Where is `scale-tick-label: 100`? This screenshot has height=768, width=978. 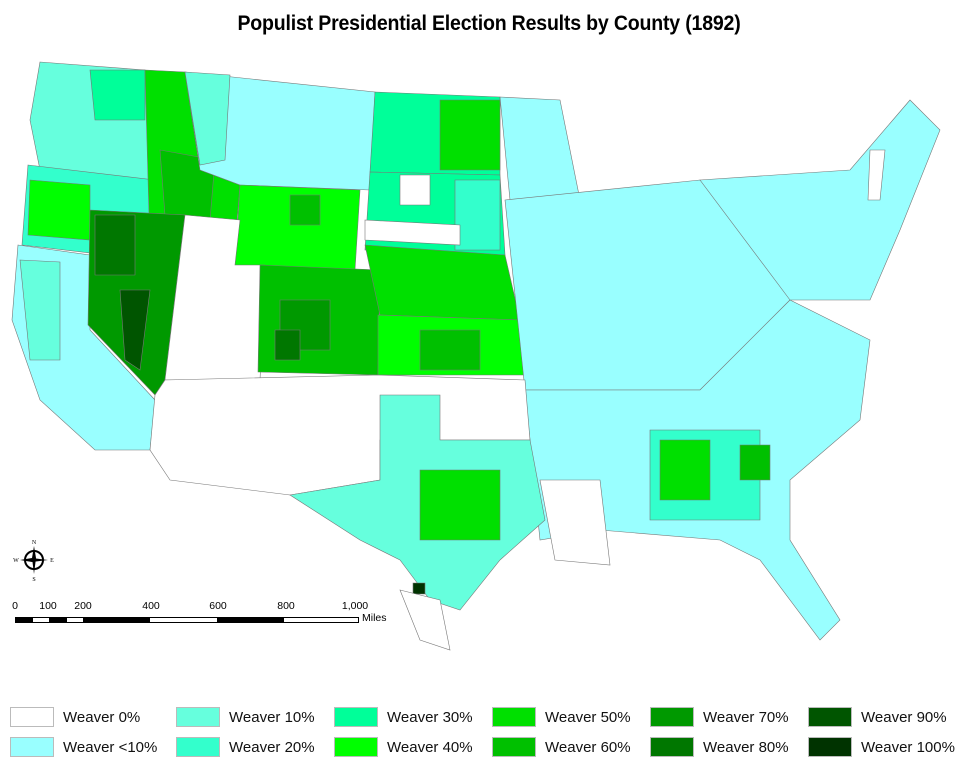 scale-tick-label: 100 is located at coordinates (48, 606).